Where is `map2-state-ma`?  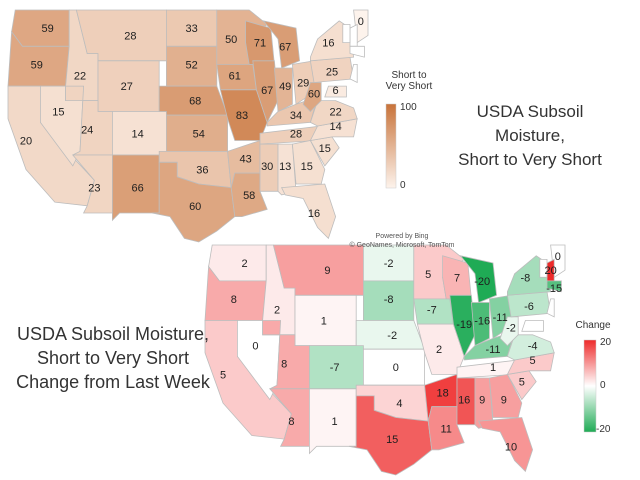
map2-state-ma is located at coordinates (554, 286).